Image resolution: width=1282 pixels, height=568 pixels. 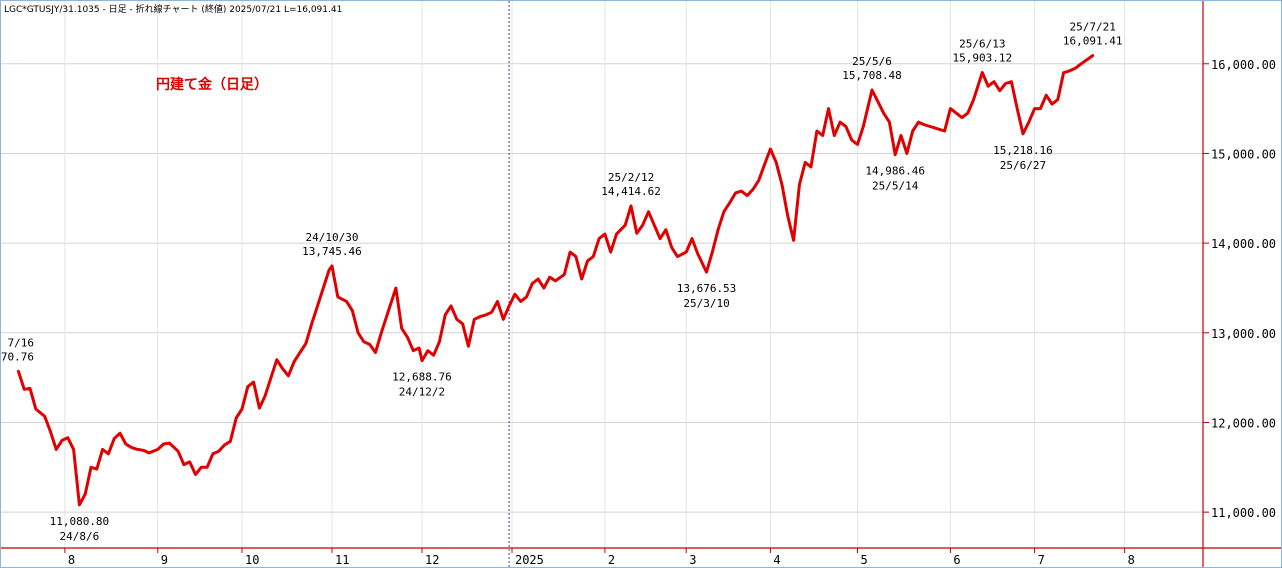 I want to click on annotation-label-top: 15,218.16, so click(x=1023, y=150).